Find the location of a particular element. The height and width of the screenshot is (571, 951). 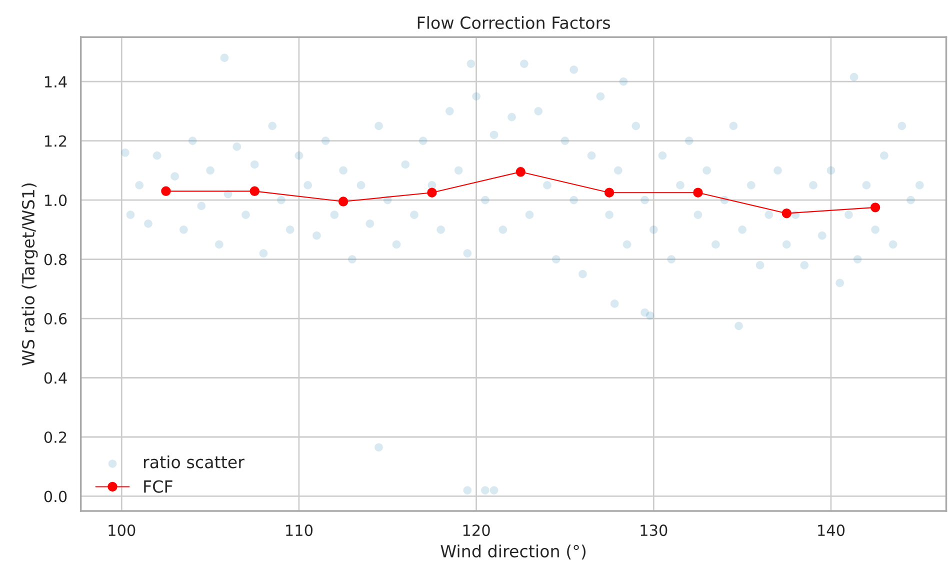

y-tick-label: 1.4 is located at coordinates (56, 82).